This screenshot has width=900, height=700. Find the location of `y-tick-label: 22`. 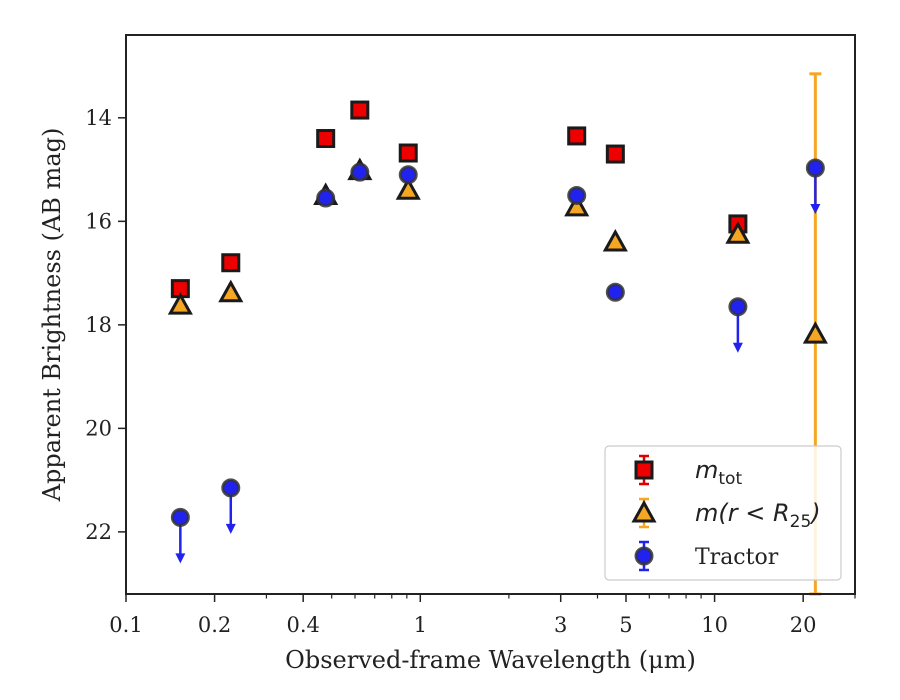

y-tick-label: 22 is located at coordinates (98, 532).